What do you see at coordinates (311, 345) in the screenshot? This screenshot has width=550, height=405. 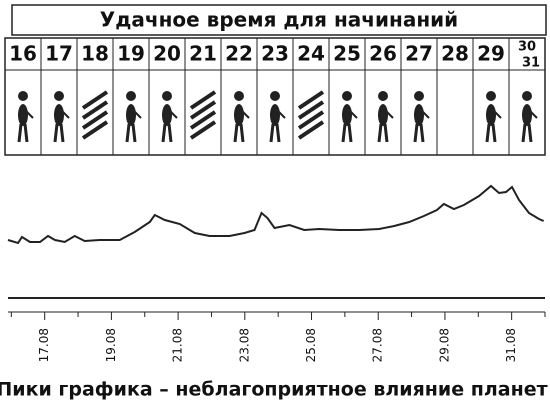 I see `x-tick-label: 25.08` at bounding box center [311, 345].